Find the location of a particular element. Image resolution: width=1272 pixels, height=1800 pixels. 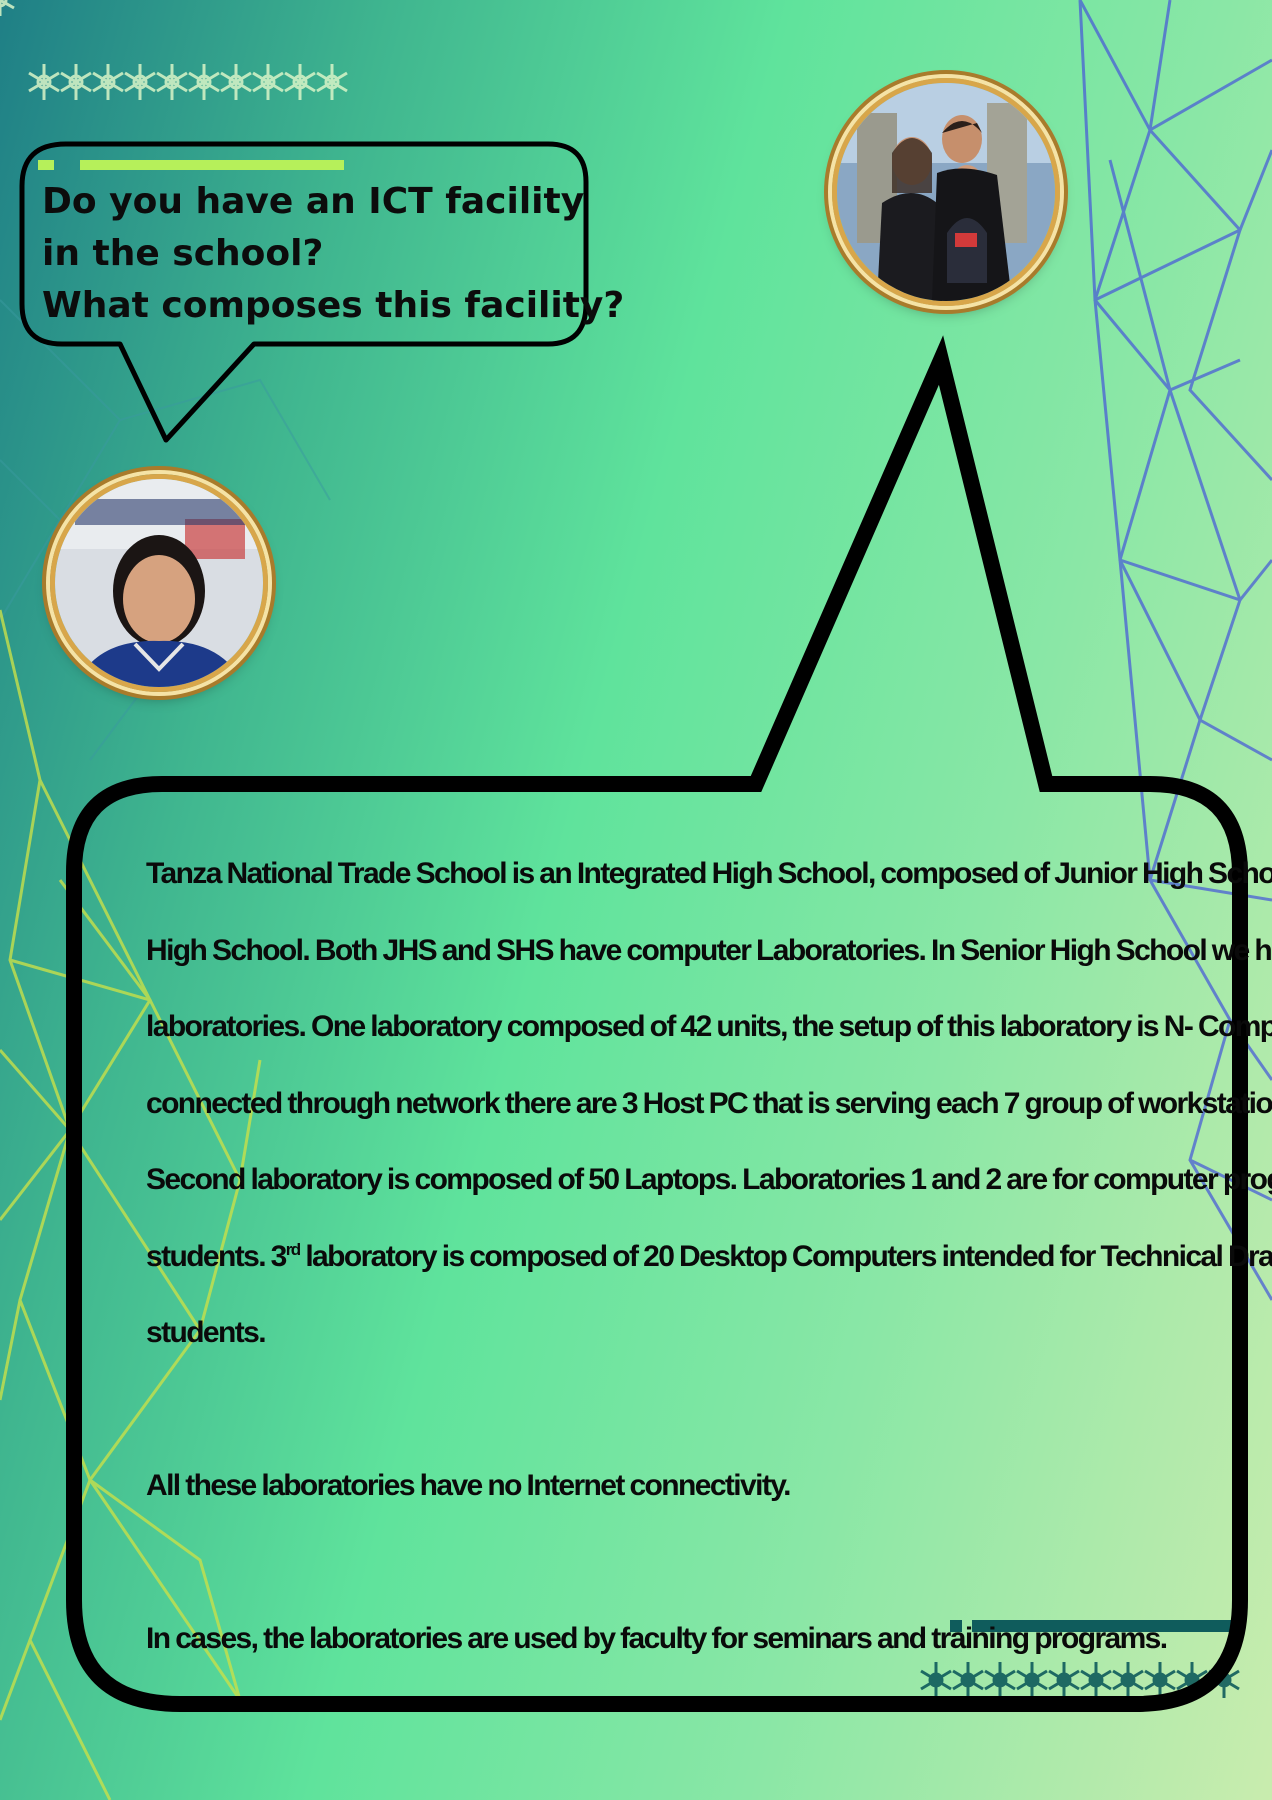

question-line: Do you have an ICT facility is located at coordinates (313, 201).